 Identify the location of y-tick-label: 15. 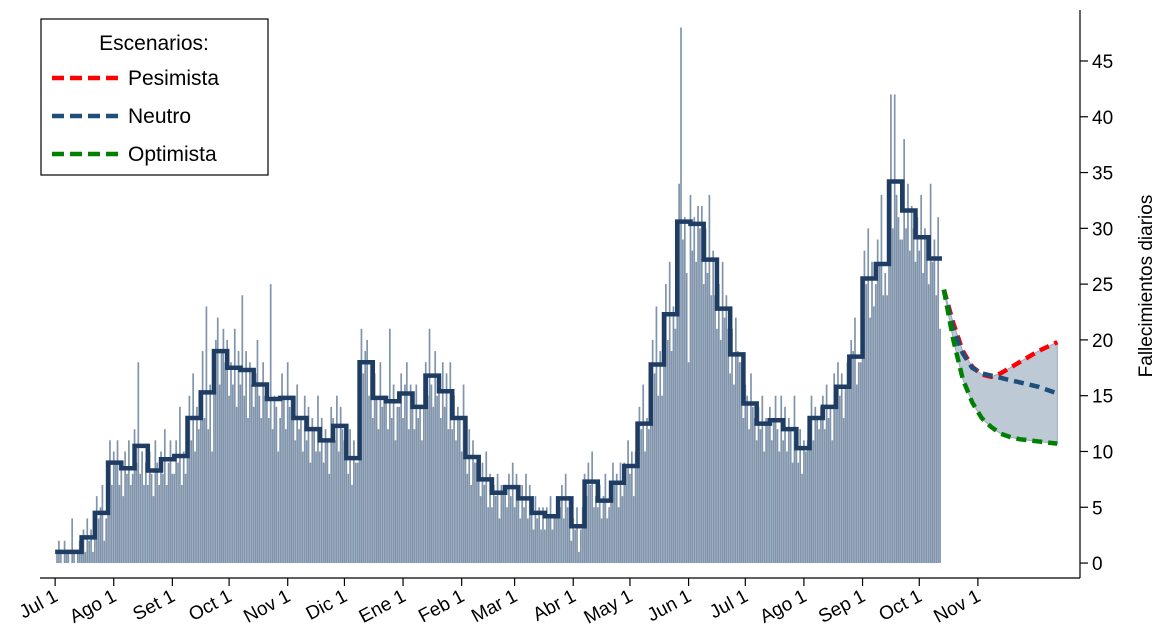
(1102, 397).